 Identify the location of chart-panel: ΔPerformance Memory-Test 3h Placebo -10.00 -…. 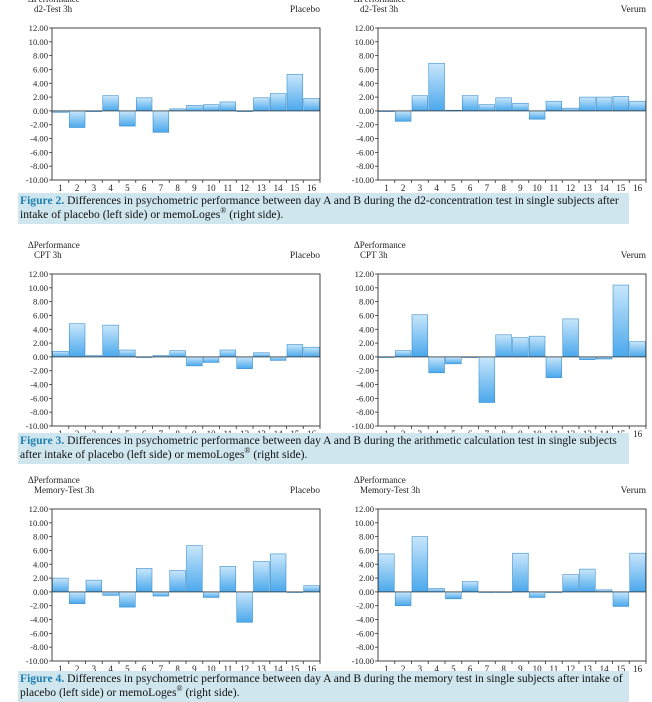
(163, 573).